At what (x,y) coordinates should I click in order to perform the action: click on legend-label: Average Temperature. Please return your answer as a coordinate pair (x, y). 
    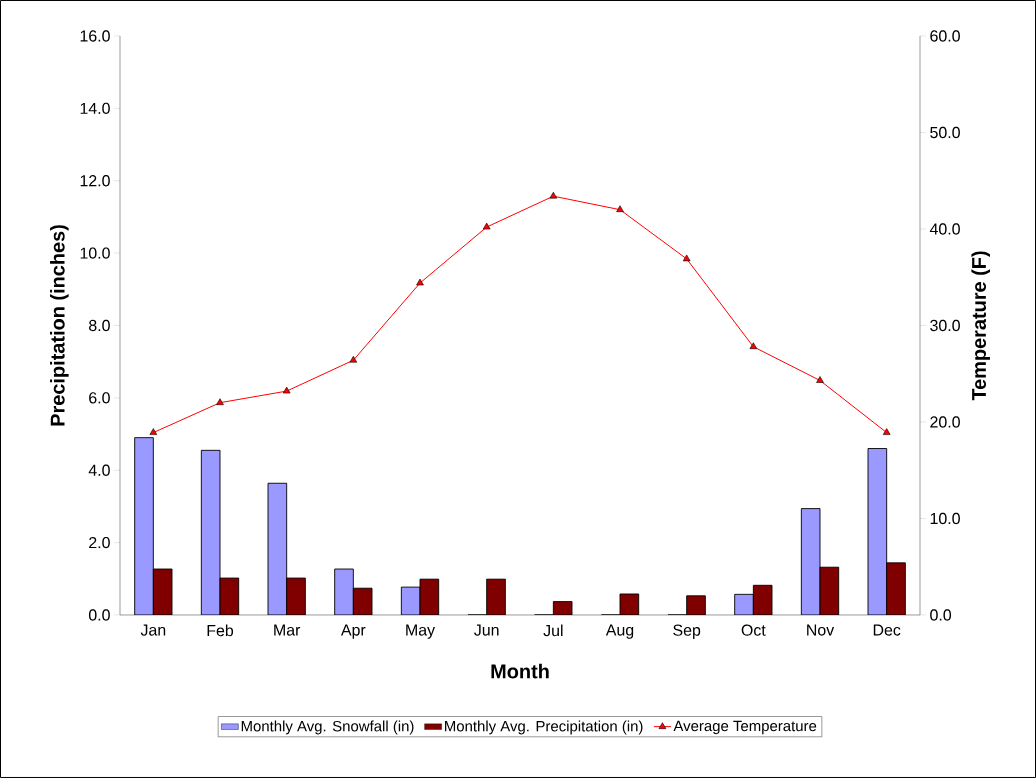
    Looking at the image, I should click on (745, 727).